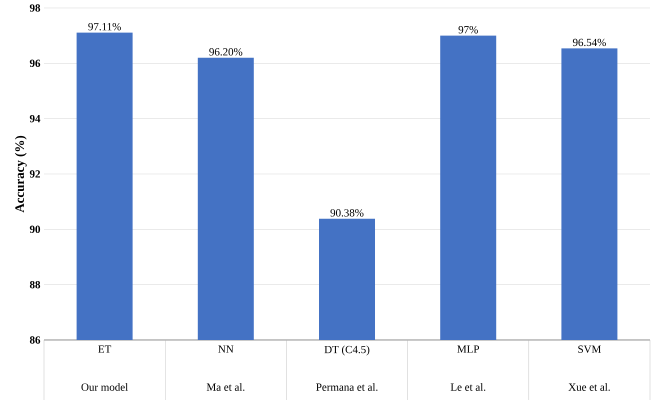 This screenshot has width=653, height=400. I want to click on data-label: 96.54%, so click(589, 42).